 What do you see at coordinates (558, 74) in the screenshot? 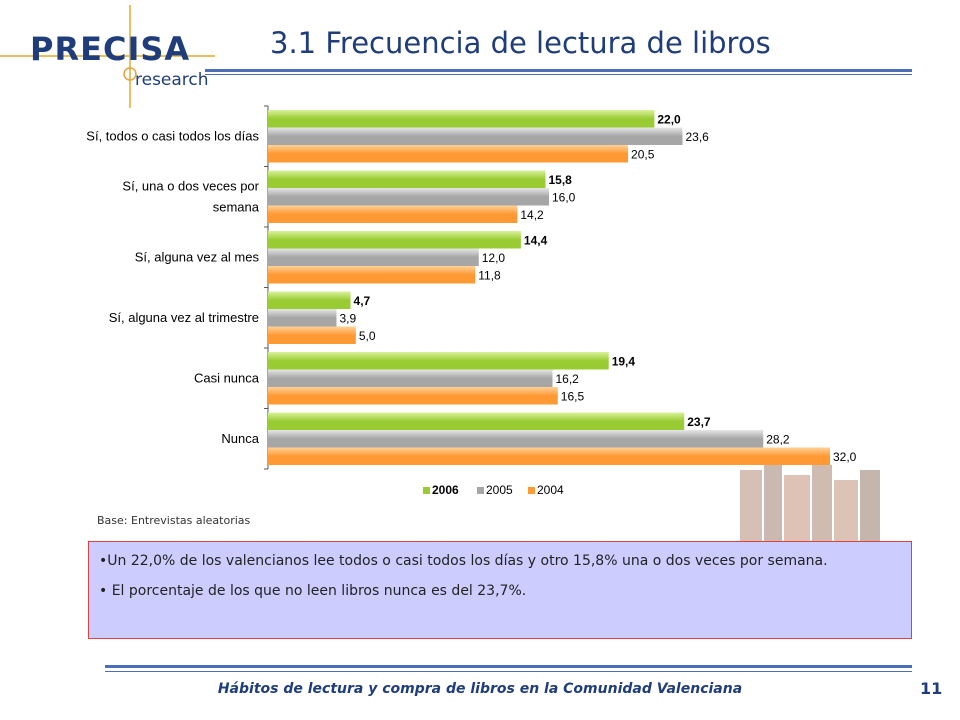
I see `title-rule-thin` at bounding box center [558, 74].